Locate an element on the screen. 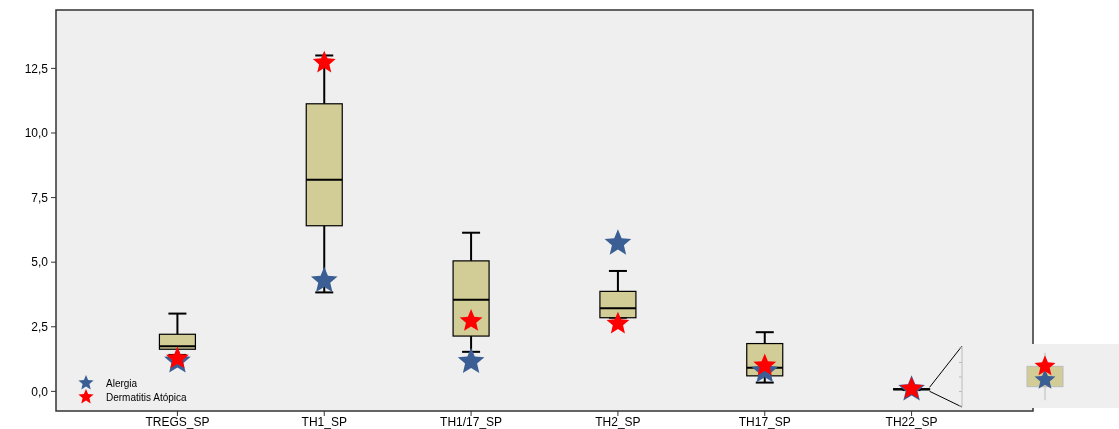 This screenshot has width=1119, height=429. y-tick-label: 2,5 is located at coordinates (40, 326).